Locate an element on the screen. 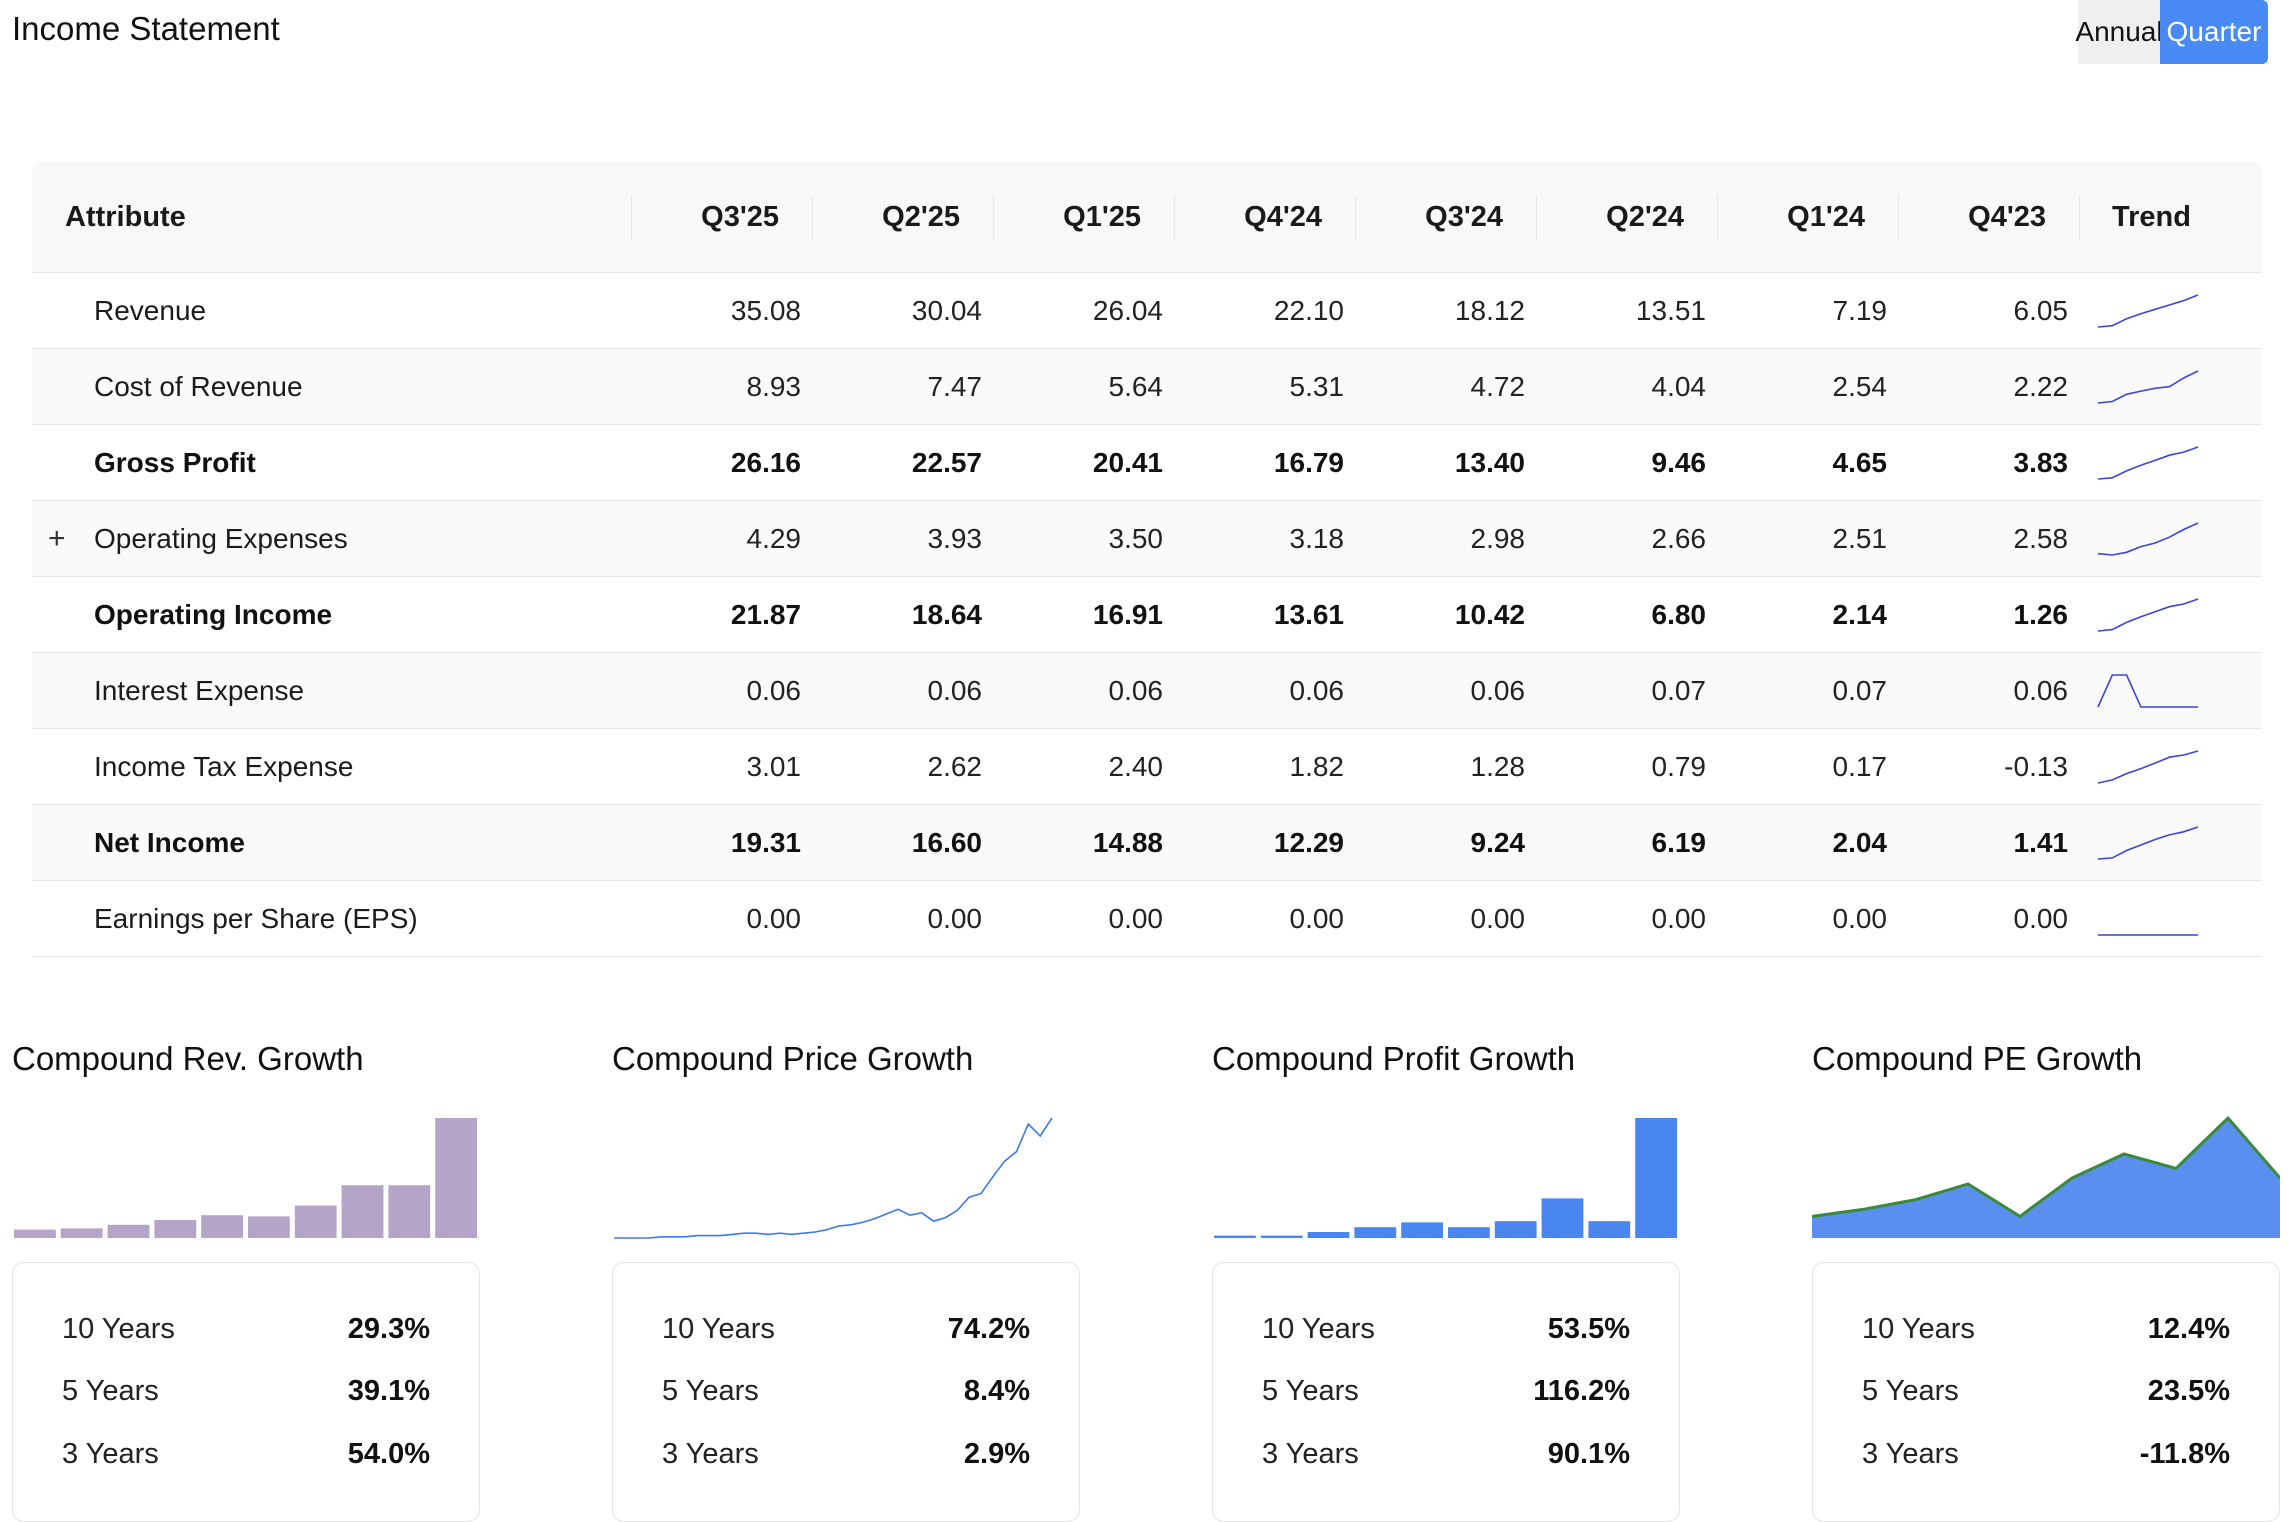 This screenshot has height=1522, width=2294. row-label: Operating Expenses is located at coordinates (221, 538).